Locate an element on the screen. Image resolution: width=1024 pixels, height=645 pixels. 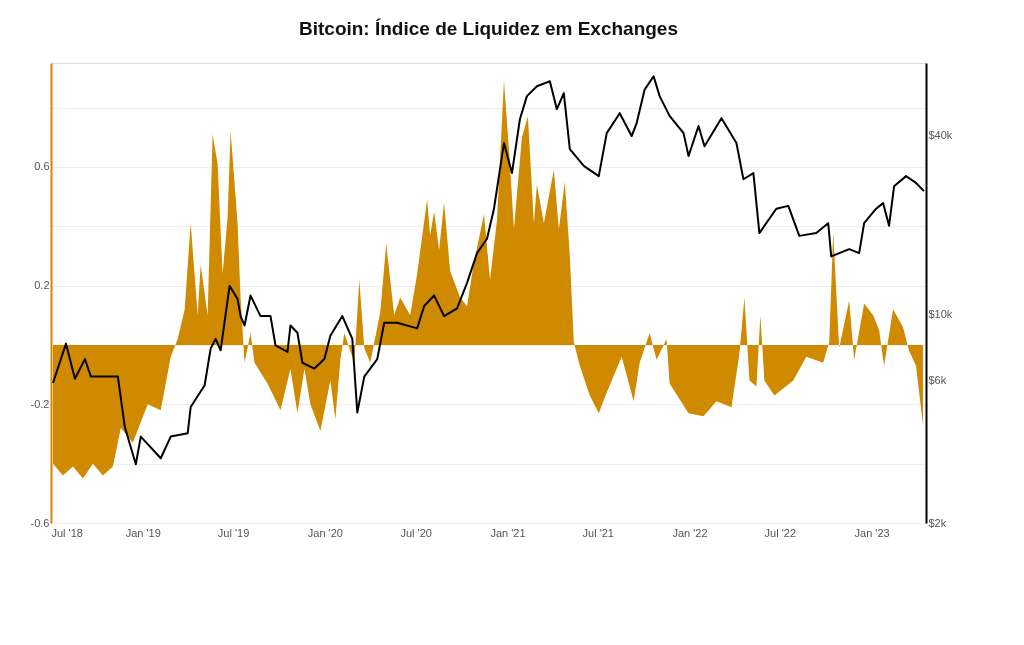
x-tick-label: Jul '21 is located at coordinates (598, 532).